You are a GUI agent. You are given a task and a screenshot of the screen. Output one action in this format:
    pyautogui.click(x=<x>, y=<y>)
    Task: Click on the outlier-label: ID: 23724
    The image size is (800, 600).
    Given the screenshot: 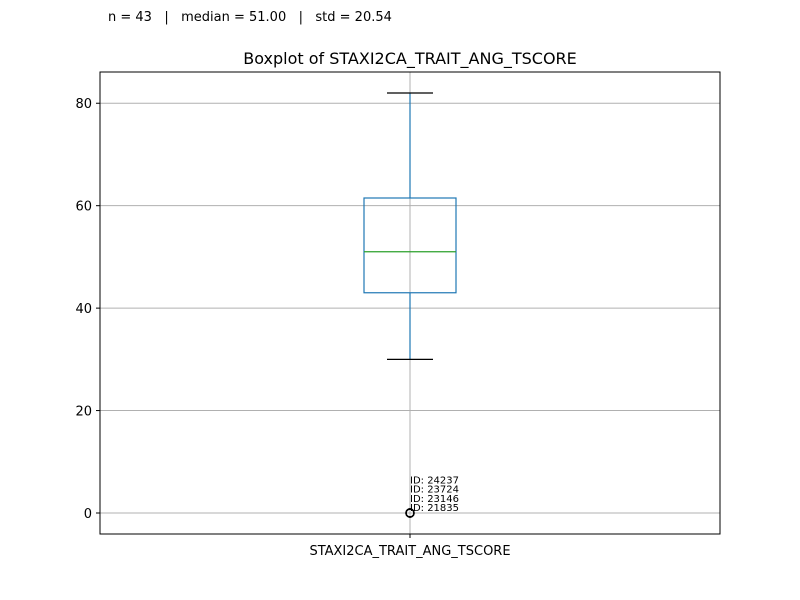 What is the action you would take?
    pyautogui.click(x=434, y=490)
    